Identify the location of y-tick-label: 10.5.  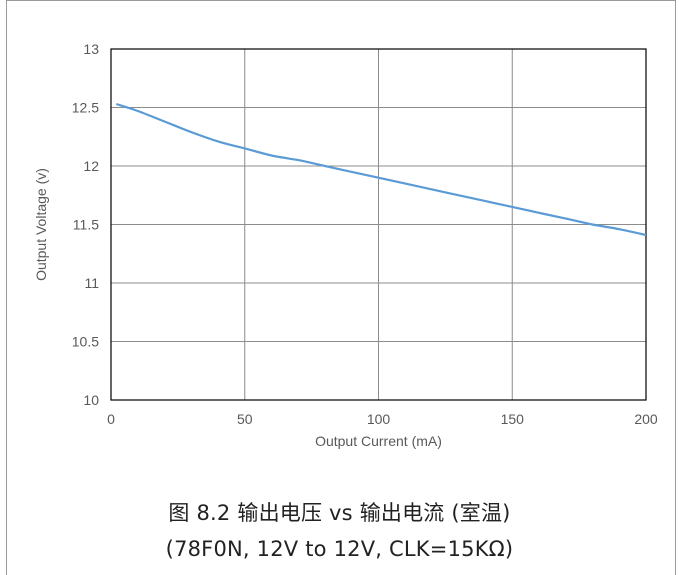
(85, 342).